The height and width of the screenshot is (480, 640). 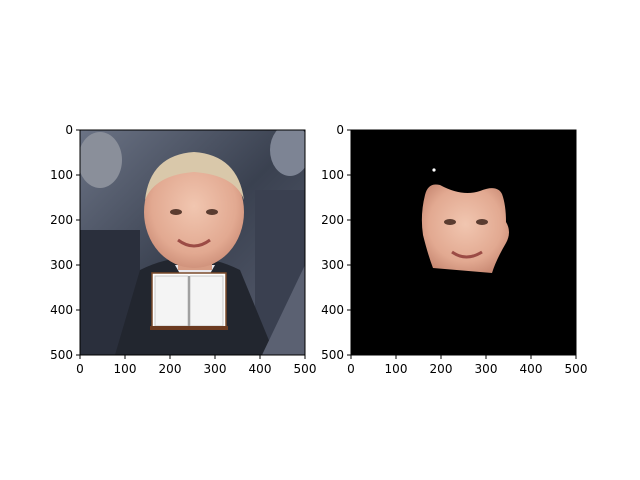 What do you see at coordinates (465, 228) in the screenshot?
I see `face-mask` at bounding box center [465, 228].